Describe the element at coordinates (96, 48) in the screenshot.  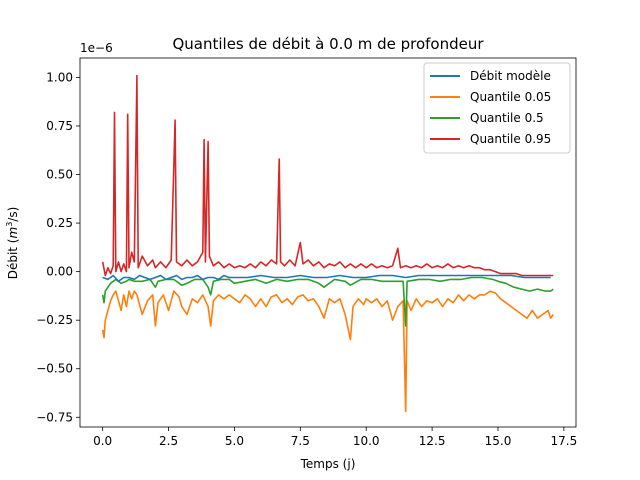
I see `y-offset-label: 1e−6` at that location.